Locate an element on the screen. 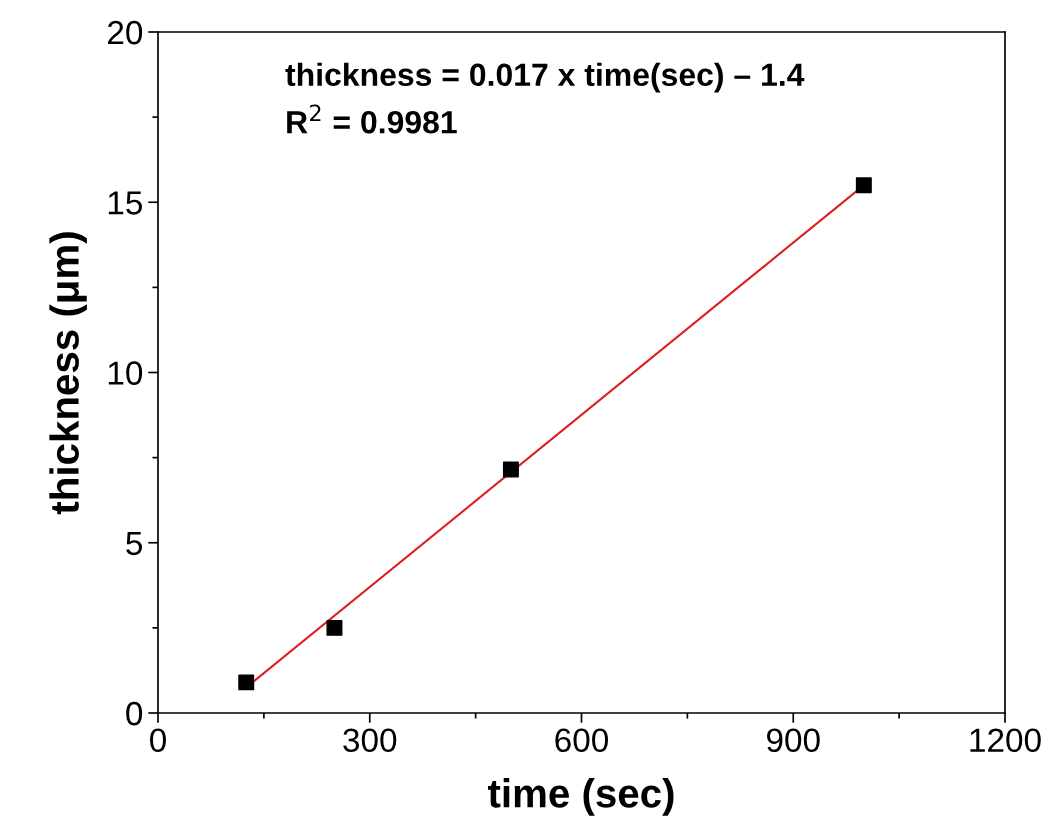 This screenshot has width=1052, height=838. x-axis-title: time (sec) is located at coordinates (580, 797).